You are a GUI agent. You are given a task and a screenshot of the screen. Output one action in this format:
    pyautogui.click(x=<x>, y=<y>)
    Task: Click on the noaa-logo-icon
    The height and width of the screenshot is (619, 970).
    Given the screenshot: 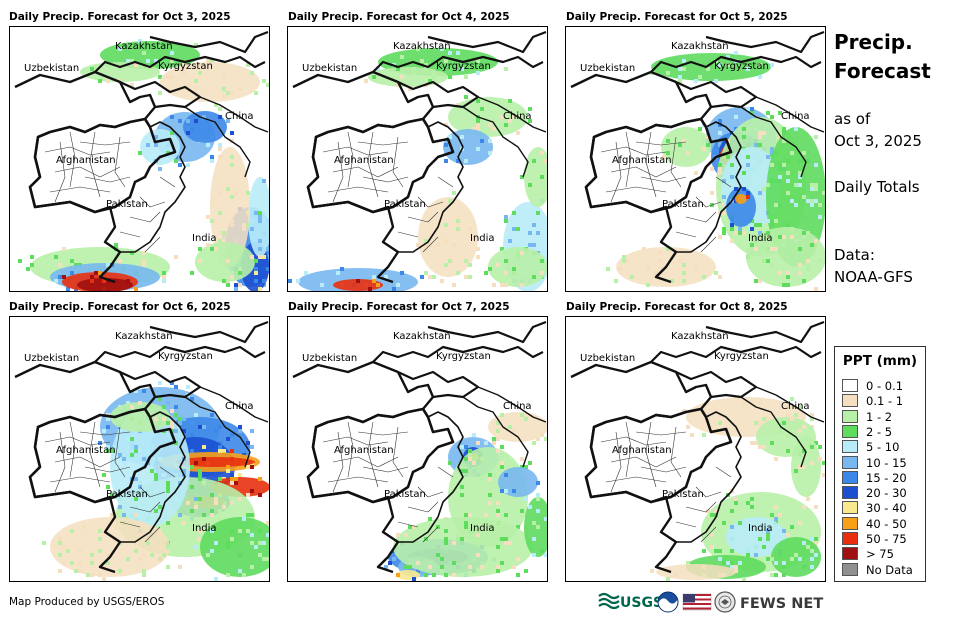 What is the action you would take?
    pyautogui.click(x=668, y=602)
    